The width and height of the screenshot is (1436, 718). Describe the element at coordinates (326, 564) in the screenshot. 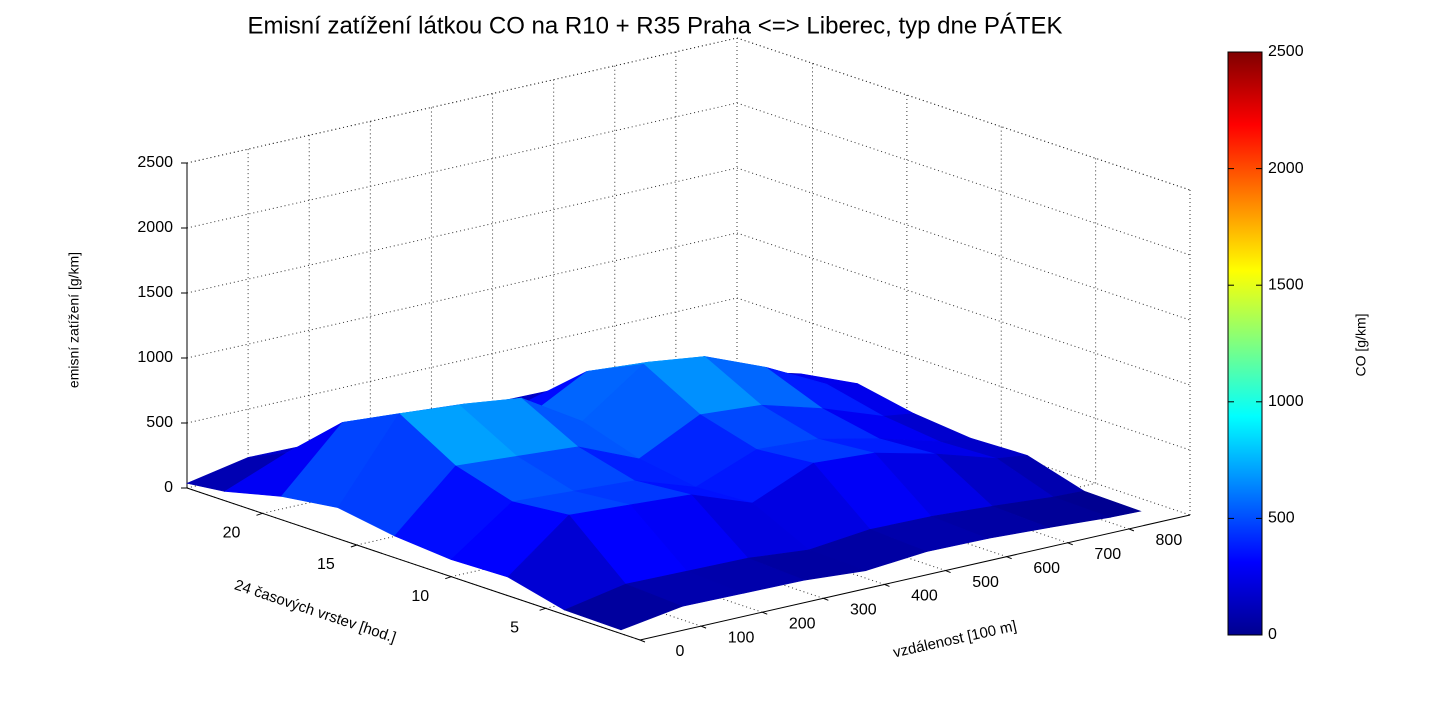

I see `y-tick-label: 15` at that location.